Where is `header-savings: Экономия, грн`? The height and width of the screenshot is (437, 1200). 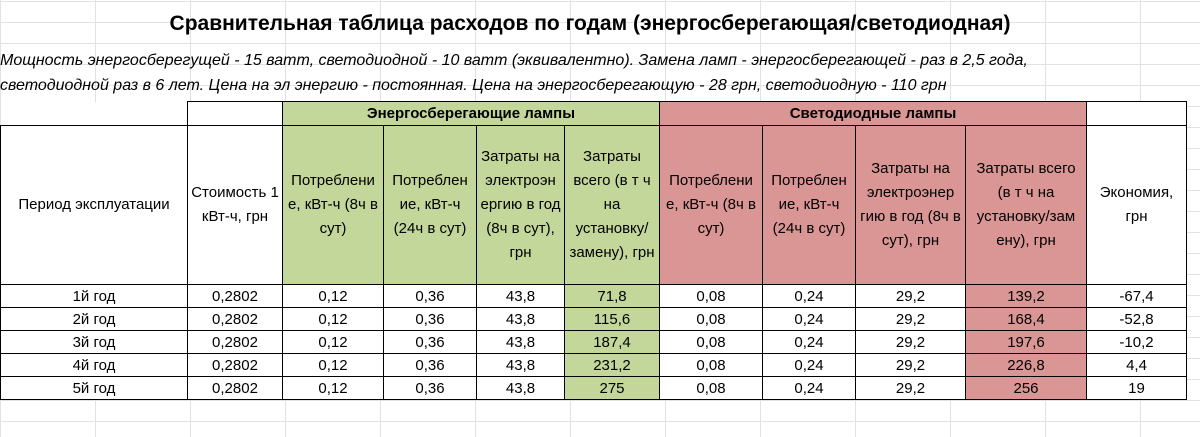
header-savings: Экономия, грн is located at coordinates (1136, 205).